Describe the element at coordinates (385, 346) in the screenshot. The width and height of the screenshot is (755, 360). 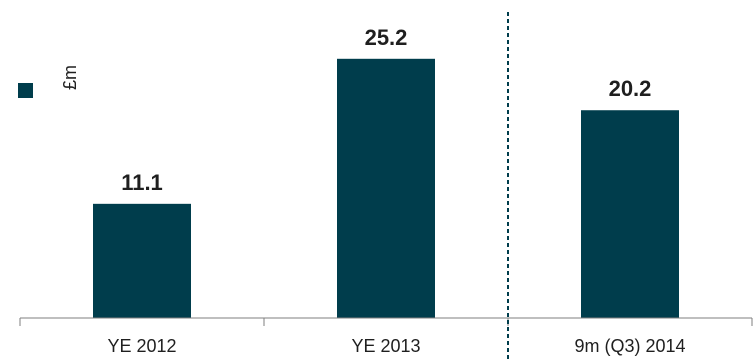
I see `x-tick-label: YE 2013` at that location.